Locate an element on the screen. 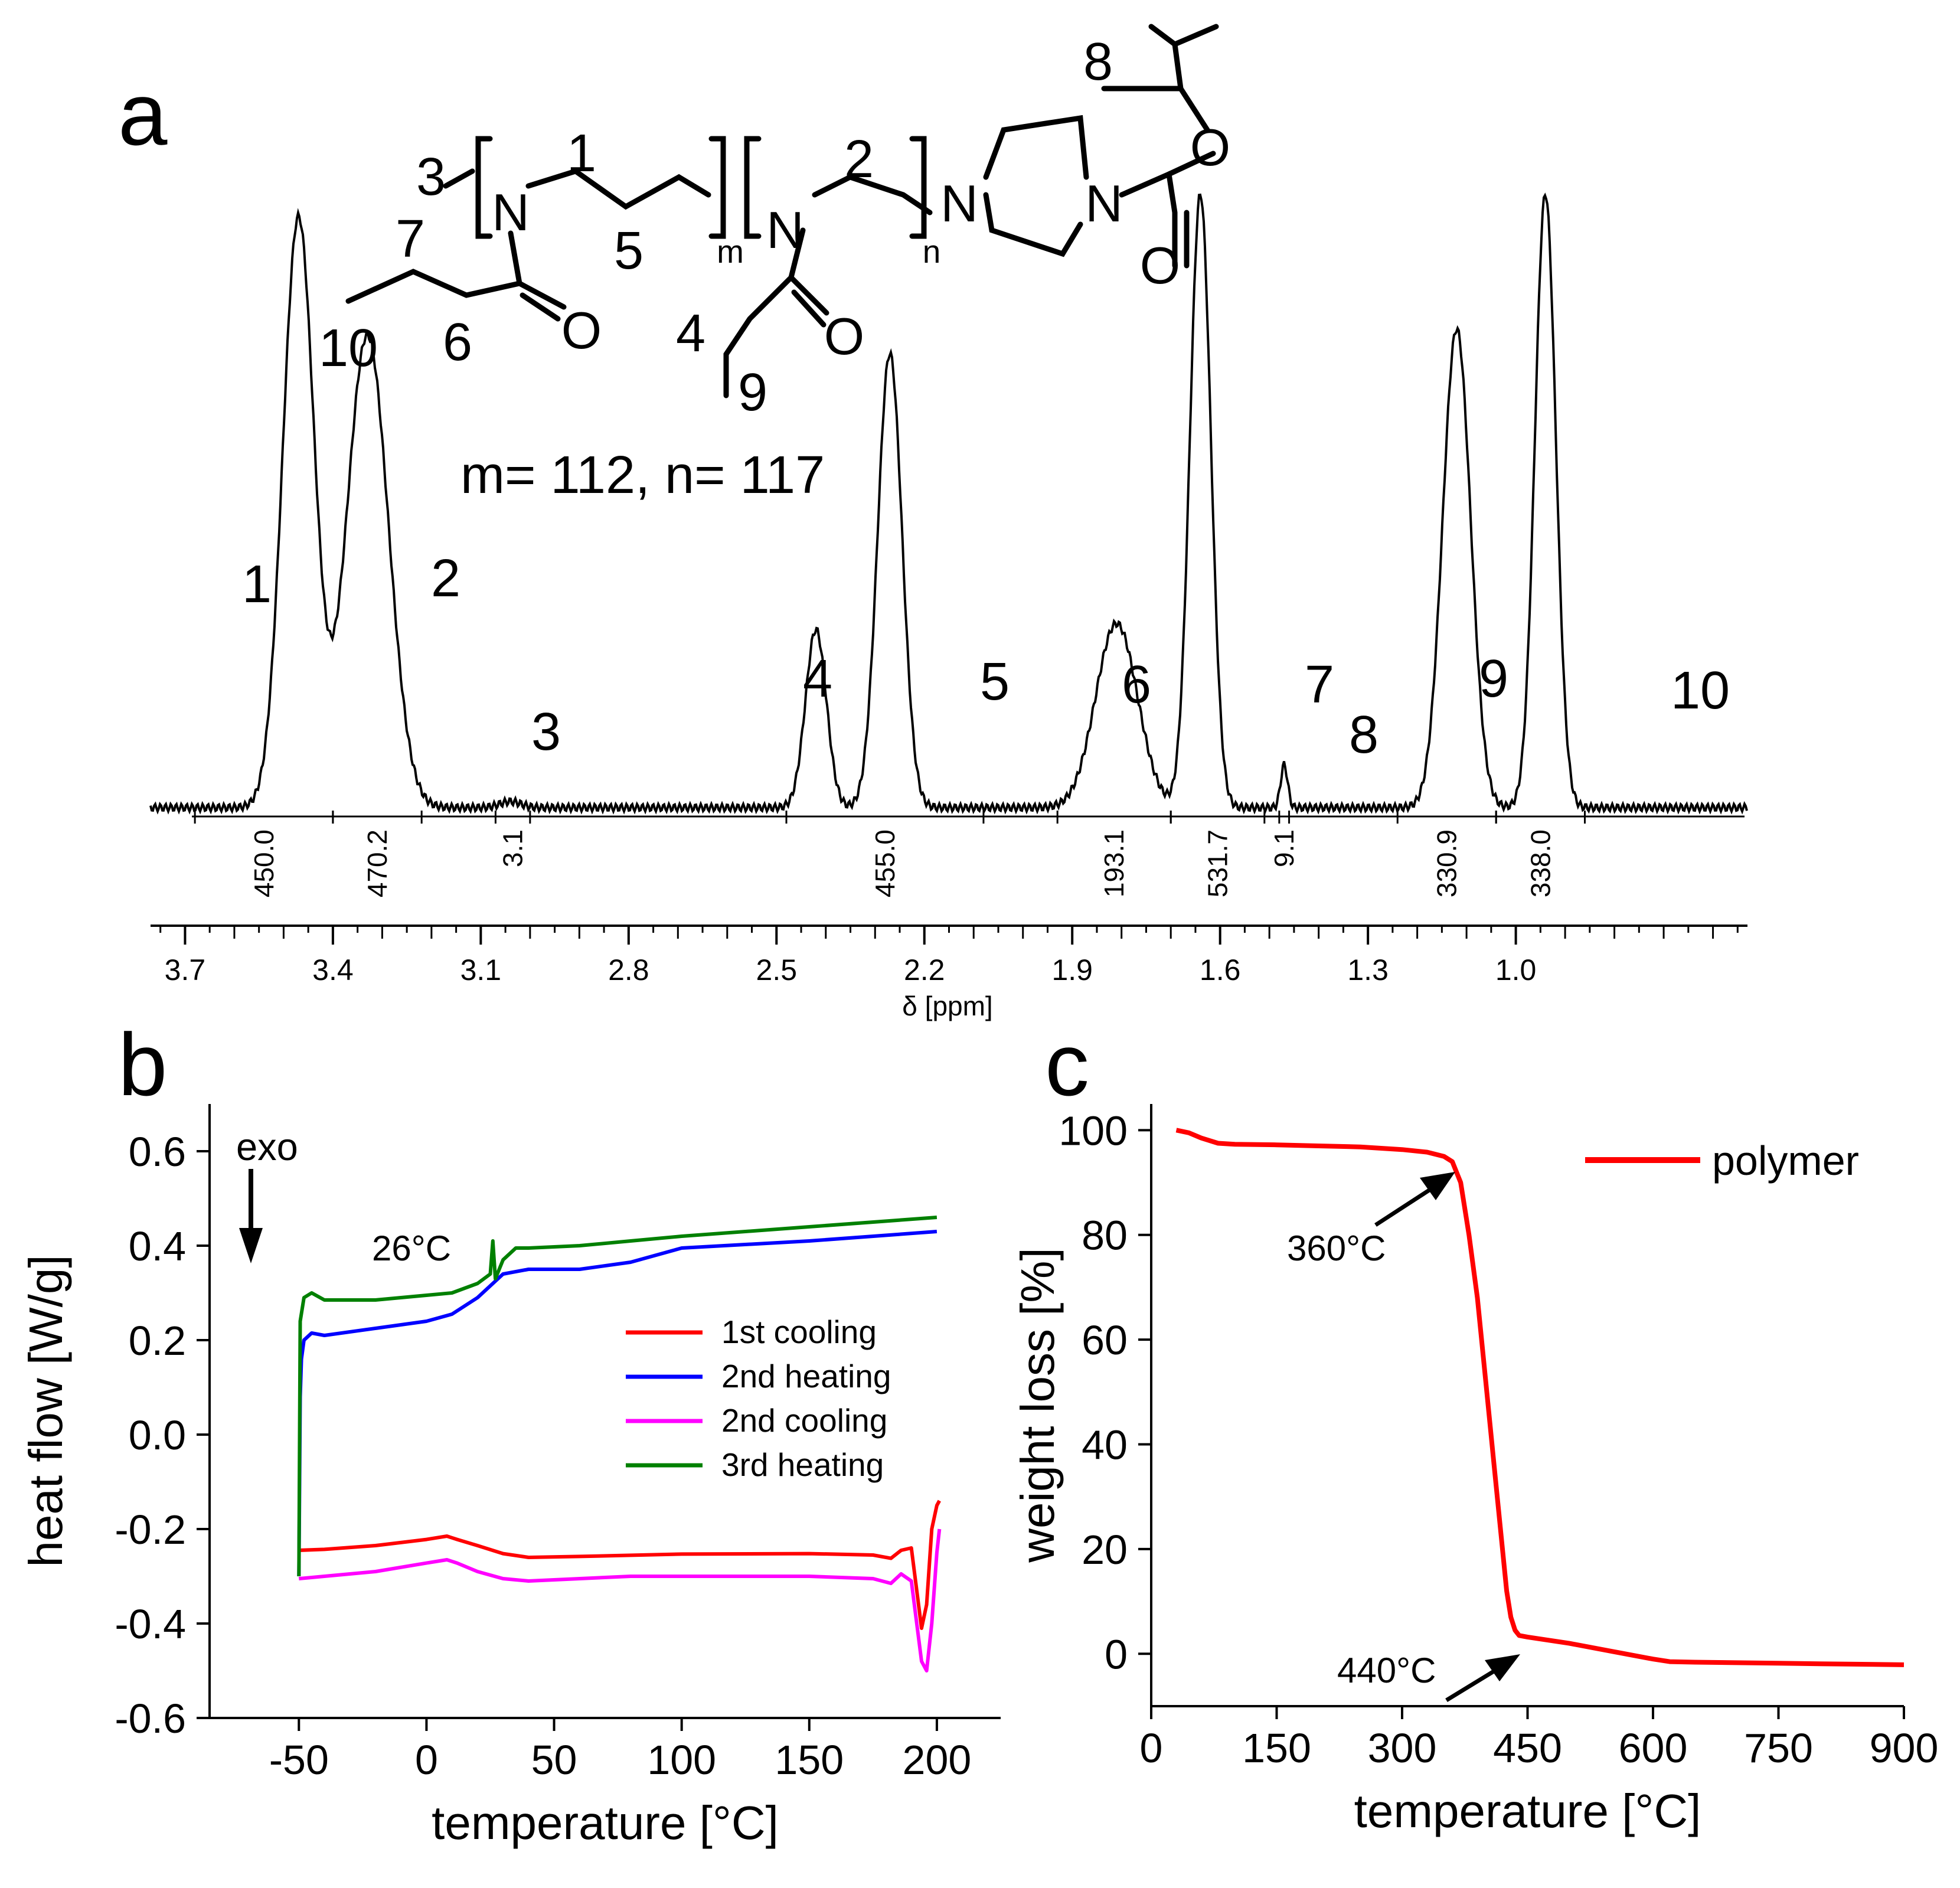 This screenshot has width=1960, height=1888. nmr-x-tick-label: 1.3 is located at coordinates (1368, 970).